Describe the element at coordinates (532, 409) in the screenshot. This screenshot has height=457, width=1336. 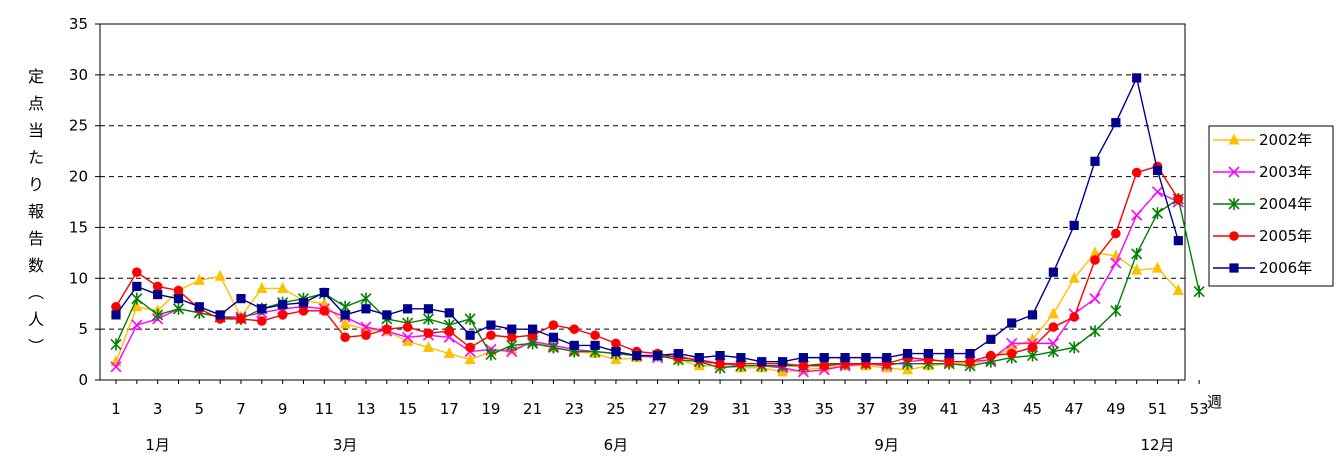
I see `x-tick-label: 21` at that location.